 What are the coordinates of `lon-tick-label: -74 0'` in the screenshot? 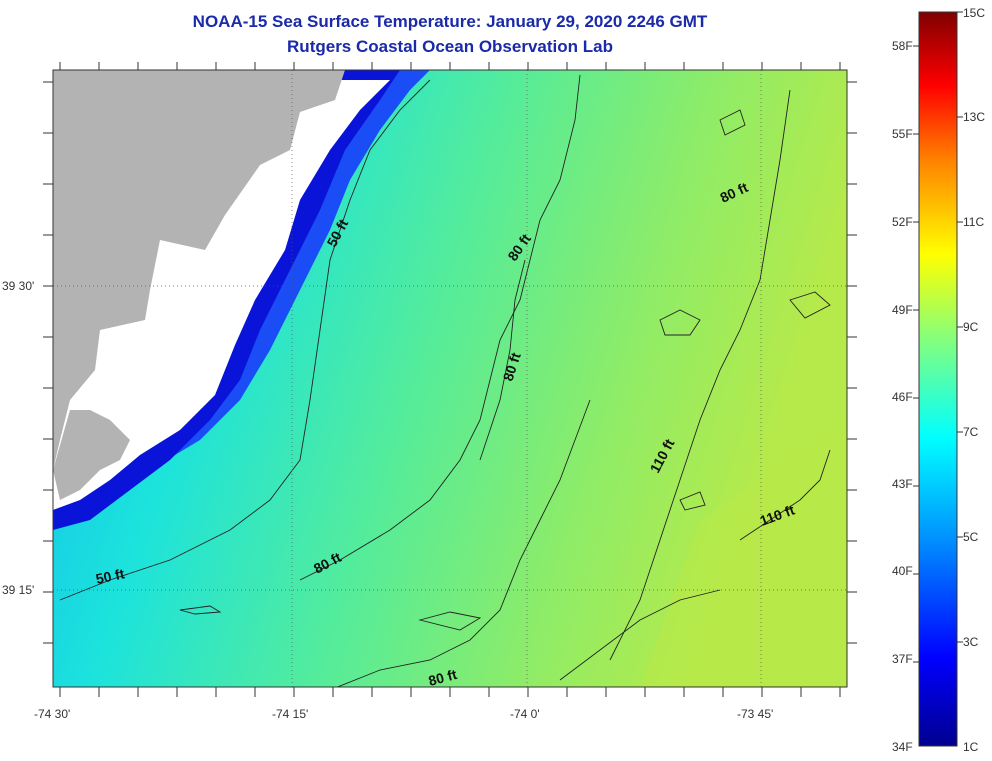 It's located at (525, 714).